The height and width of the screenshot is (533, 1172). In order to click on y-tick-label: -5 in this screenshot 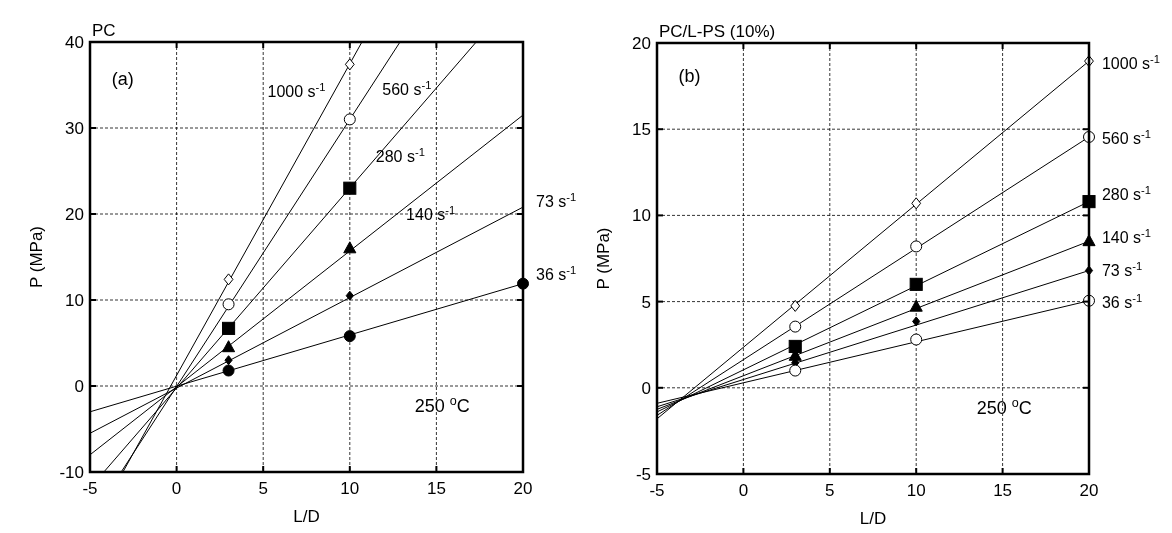, I will do `click(643, 474)`.